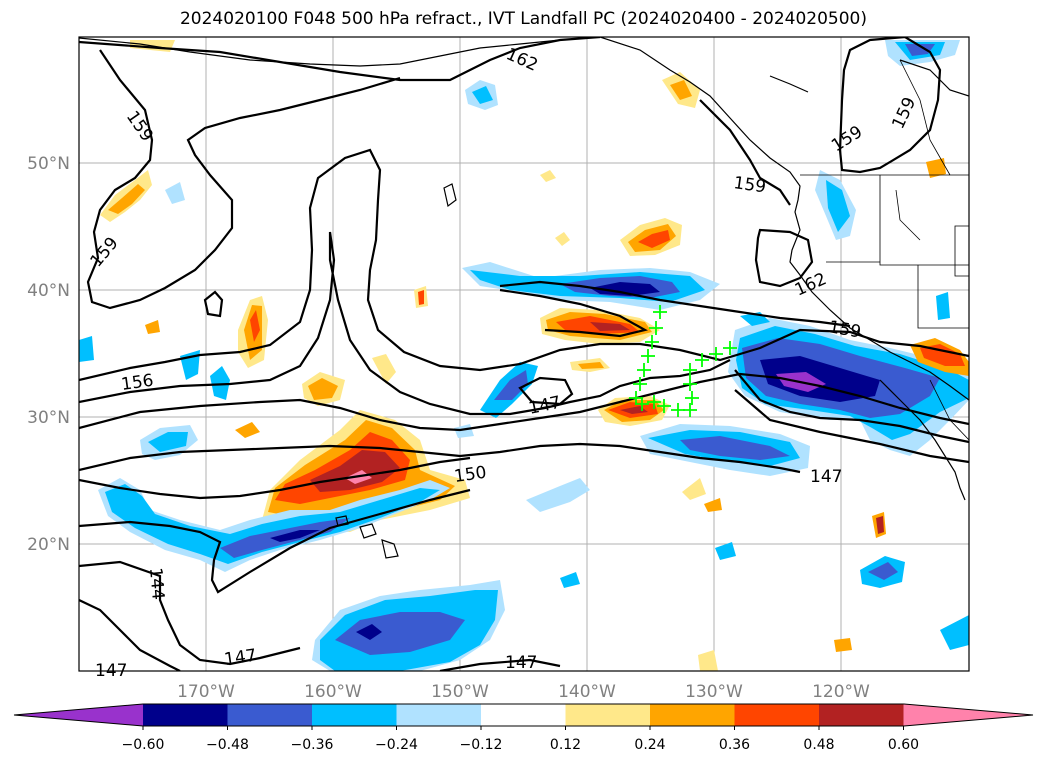 Image resolution: width=1047 pixels, height=765 pixels. I want to click on contour-label: 156, so click(137, 383).